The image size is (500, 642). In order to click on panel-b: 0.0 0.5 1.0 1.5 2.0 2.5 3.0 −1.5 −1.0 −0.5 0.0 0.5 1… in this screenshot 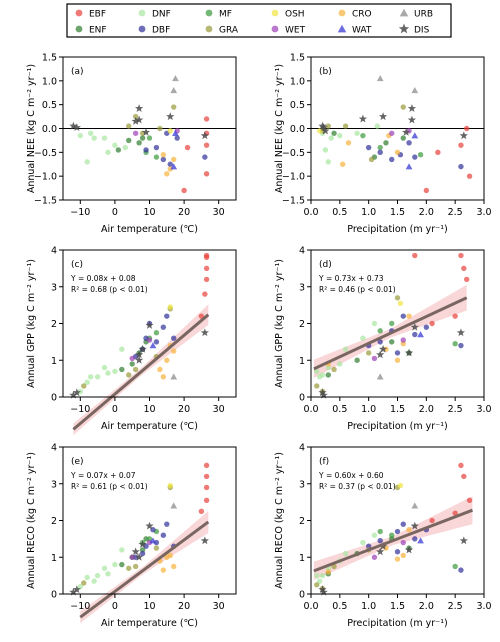, I will do `click(383, 144)`.